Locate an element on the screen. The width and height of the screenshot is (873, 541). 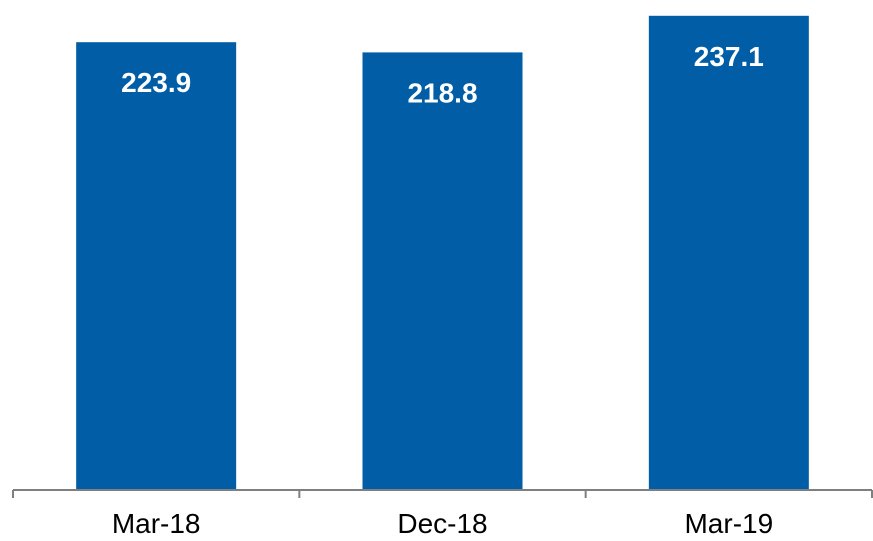
x-tick-label-mar-19: Mar-19 is located at coordinates (728, 523).